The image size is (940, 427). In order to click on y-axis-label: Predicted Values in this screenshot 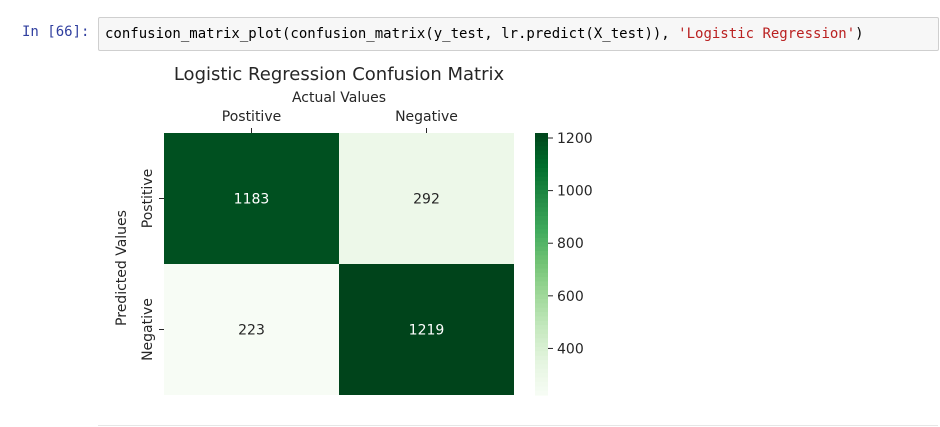, I will do `click(122, 268)`.